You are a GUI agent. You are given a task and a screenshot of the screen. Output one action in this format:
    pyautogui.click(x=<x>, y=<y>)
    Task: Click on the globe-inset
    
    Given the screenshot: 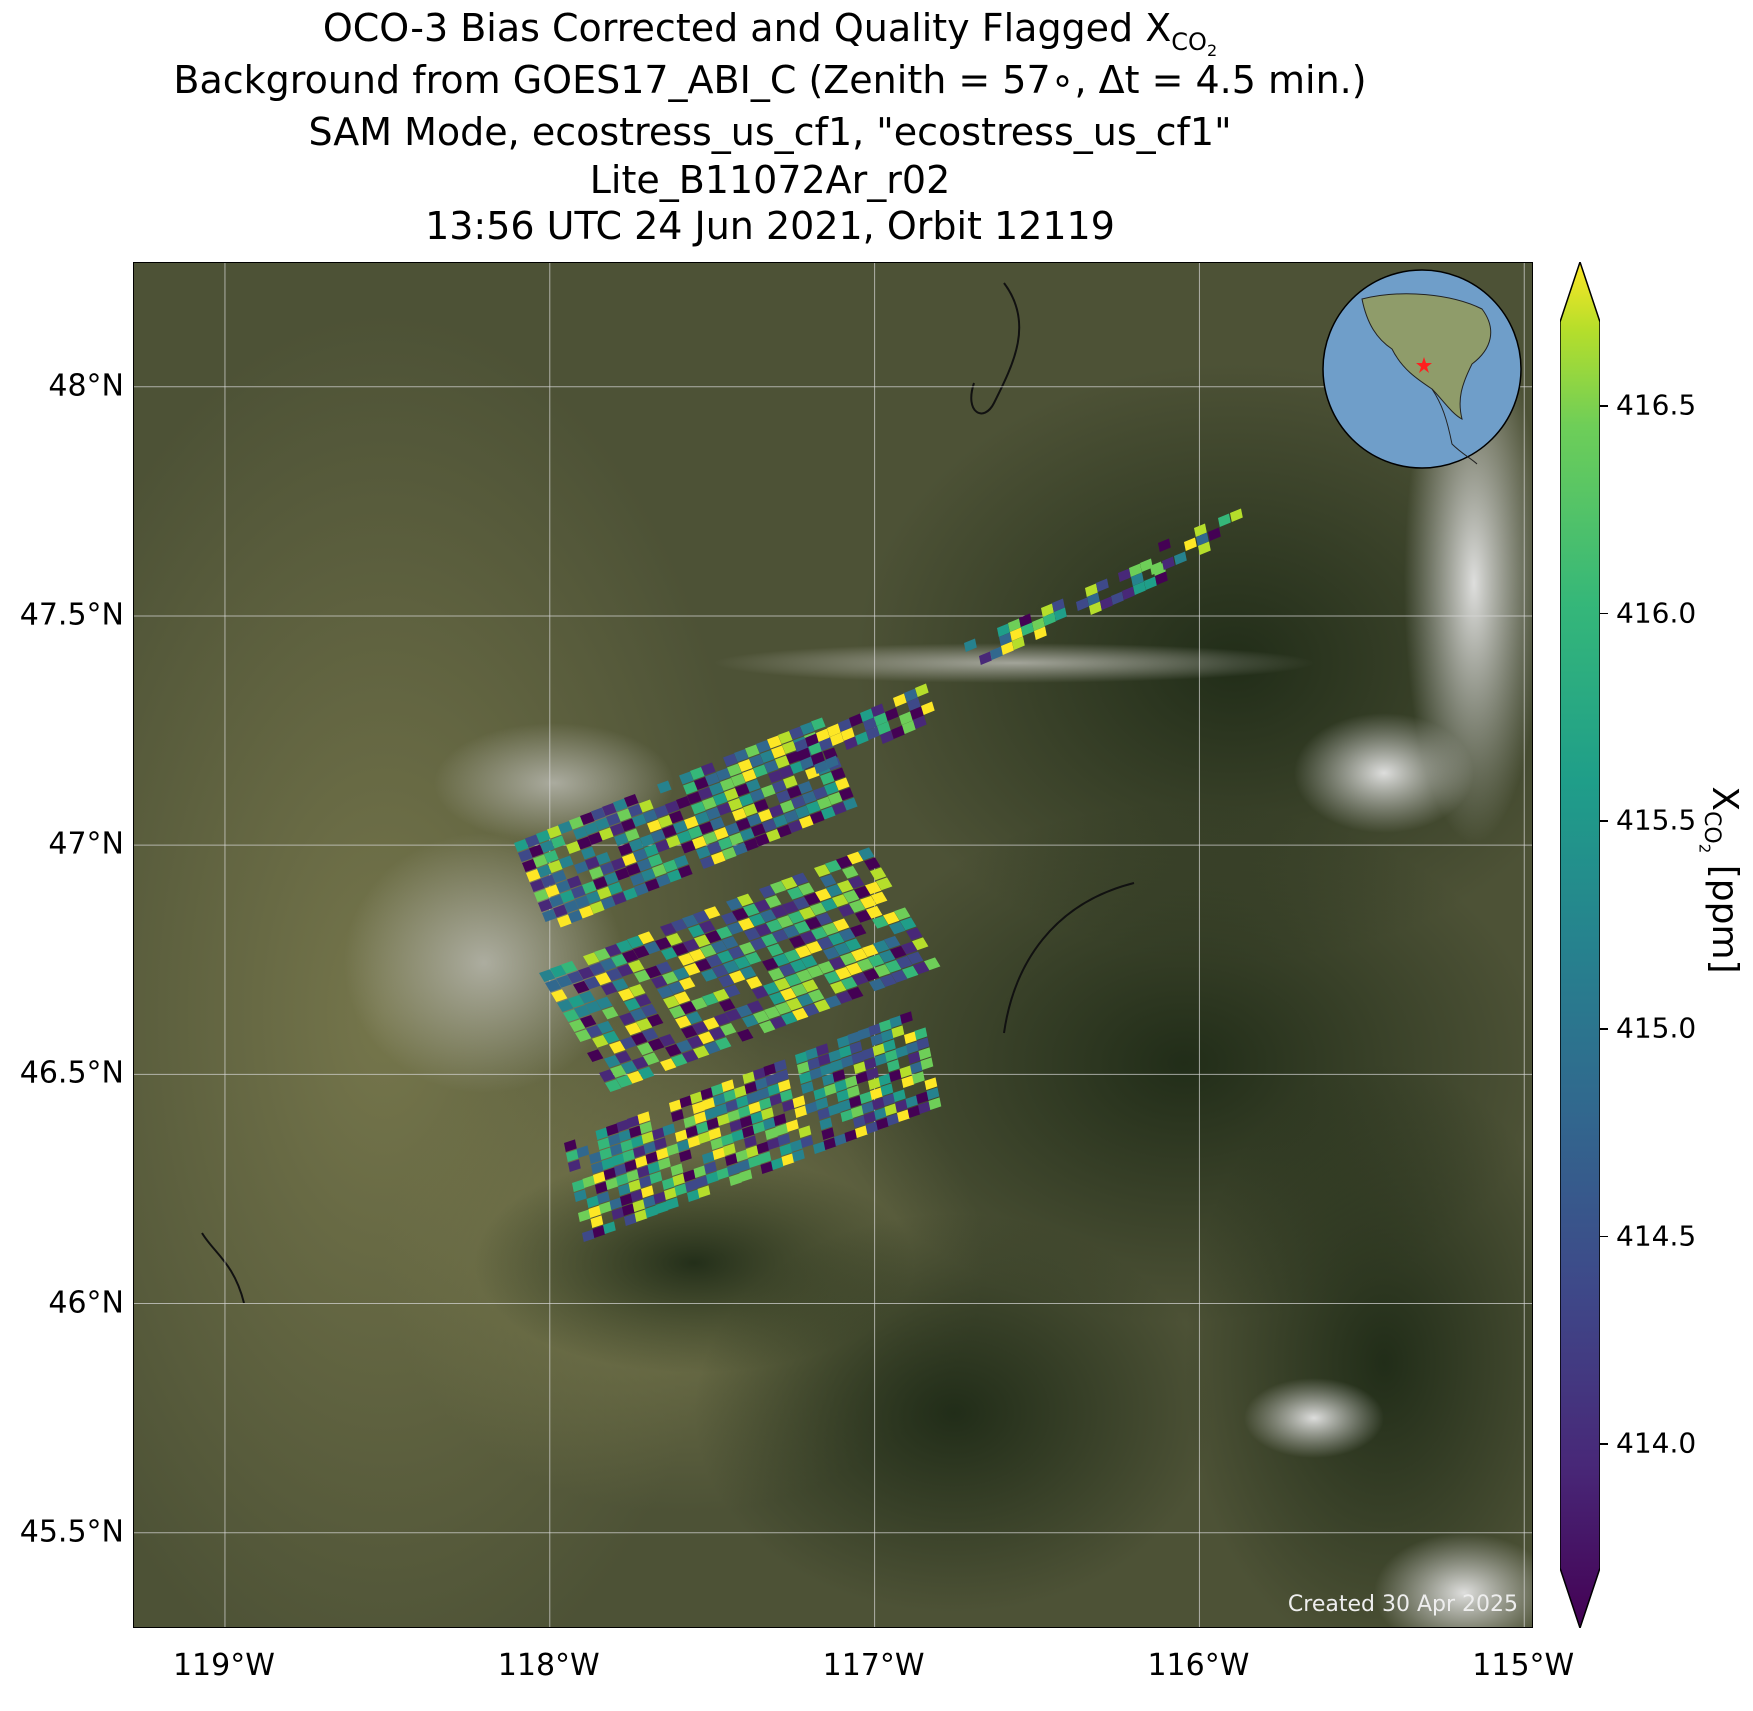 What is the action you would take?
    pyautogui.click(x=1422, y=369)
    